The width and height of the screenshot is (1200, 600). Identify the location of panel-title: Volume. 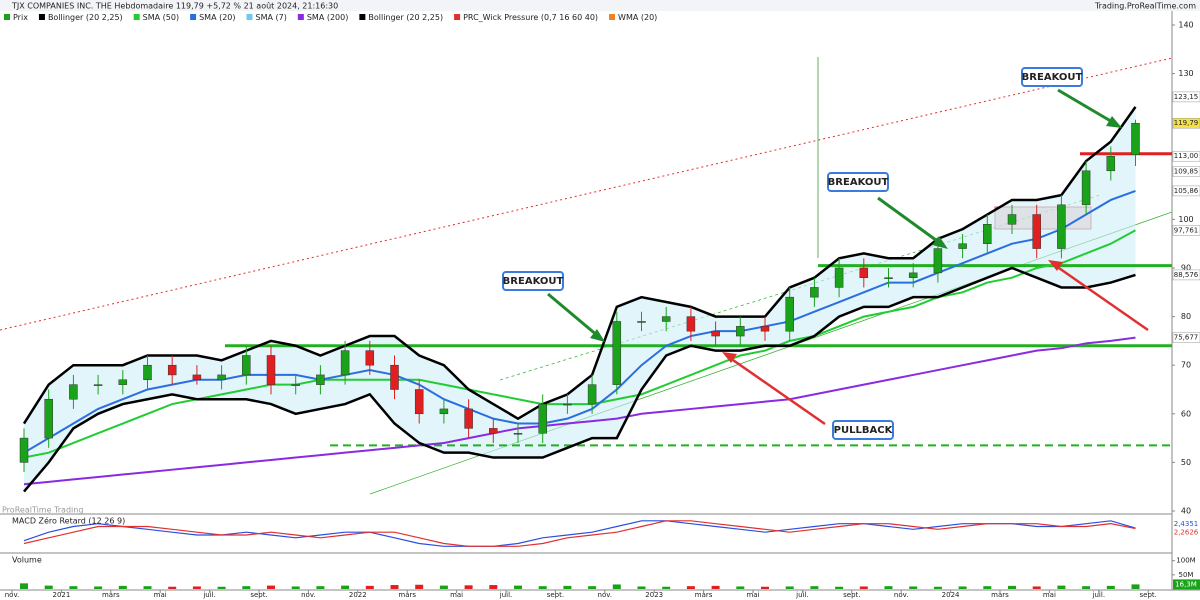
(27, 560).